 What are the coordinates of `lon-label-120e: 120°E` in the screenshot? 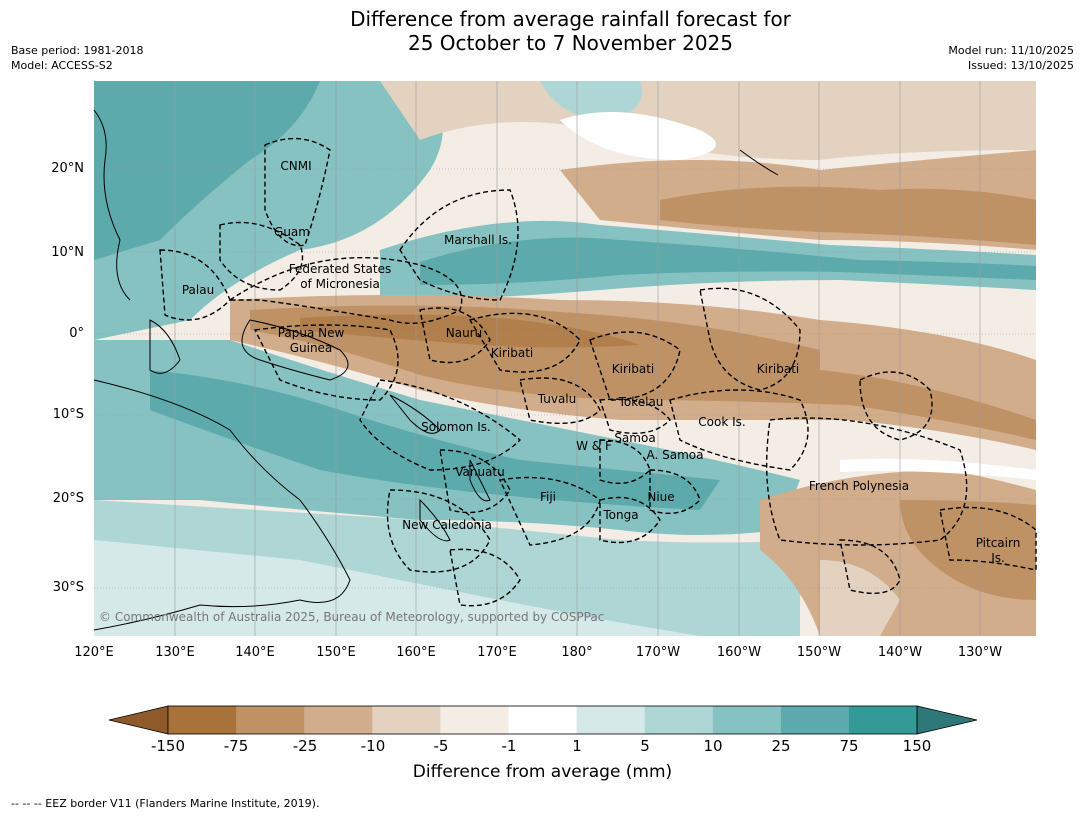 It's located at (94, 652).